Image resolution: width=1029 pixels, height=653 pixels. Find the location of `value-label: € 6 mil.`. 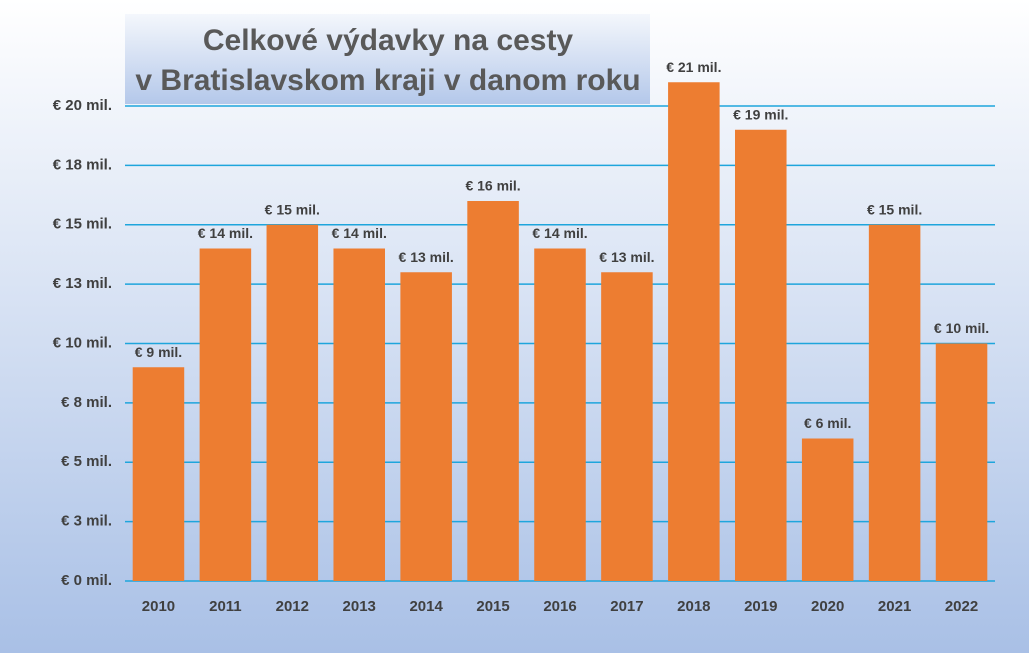

value-label: € 6 mil. is located at coordinates (827, 423).